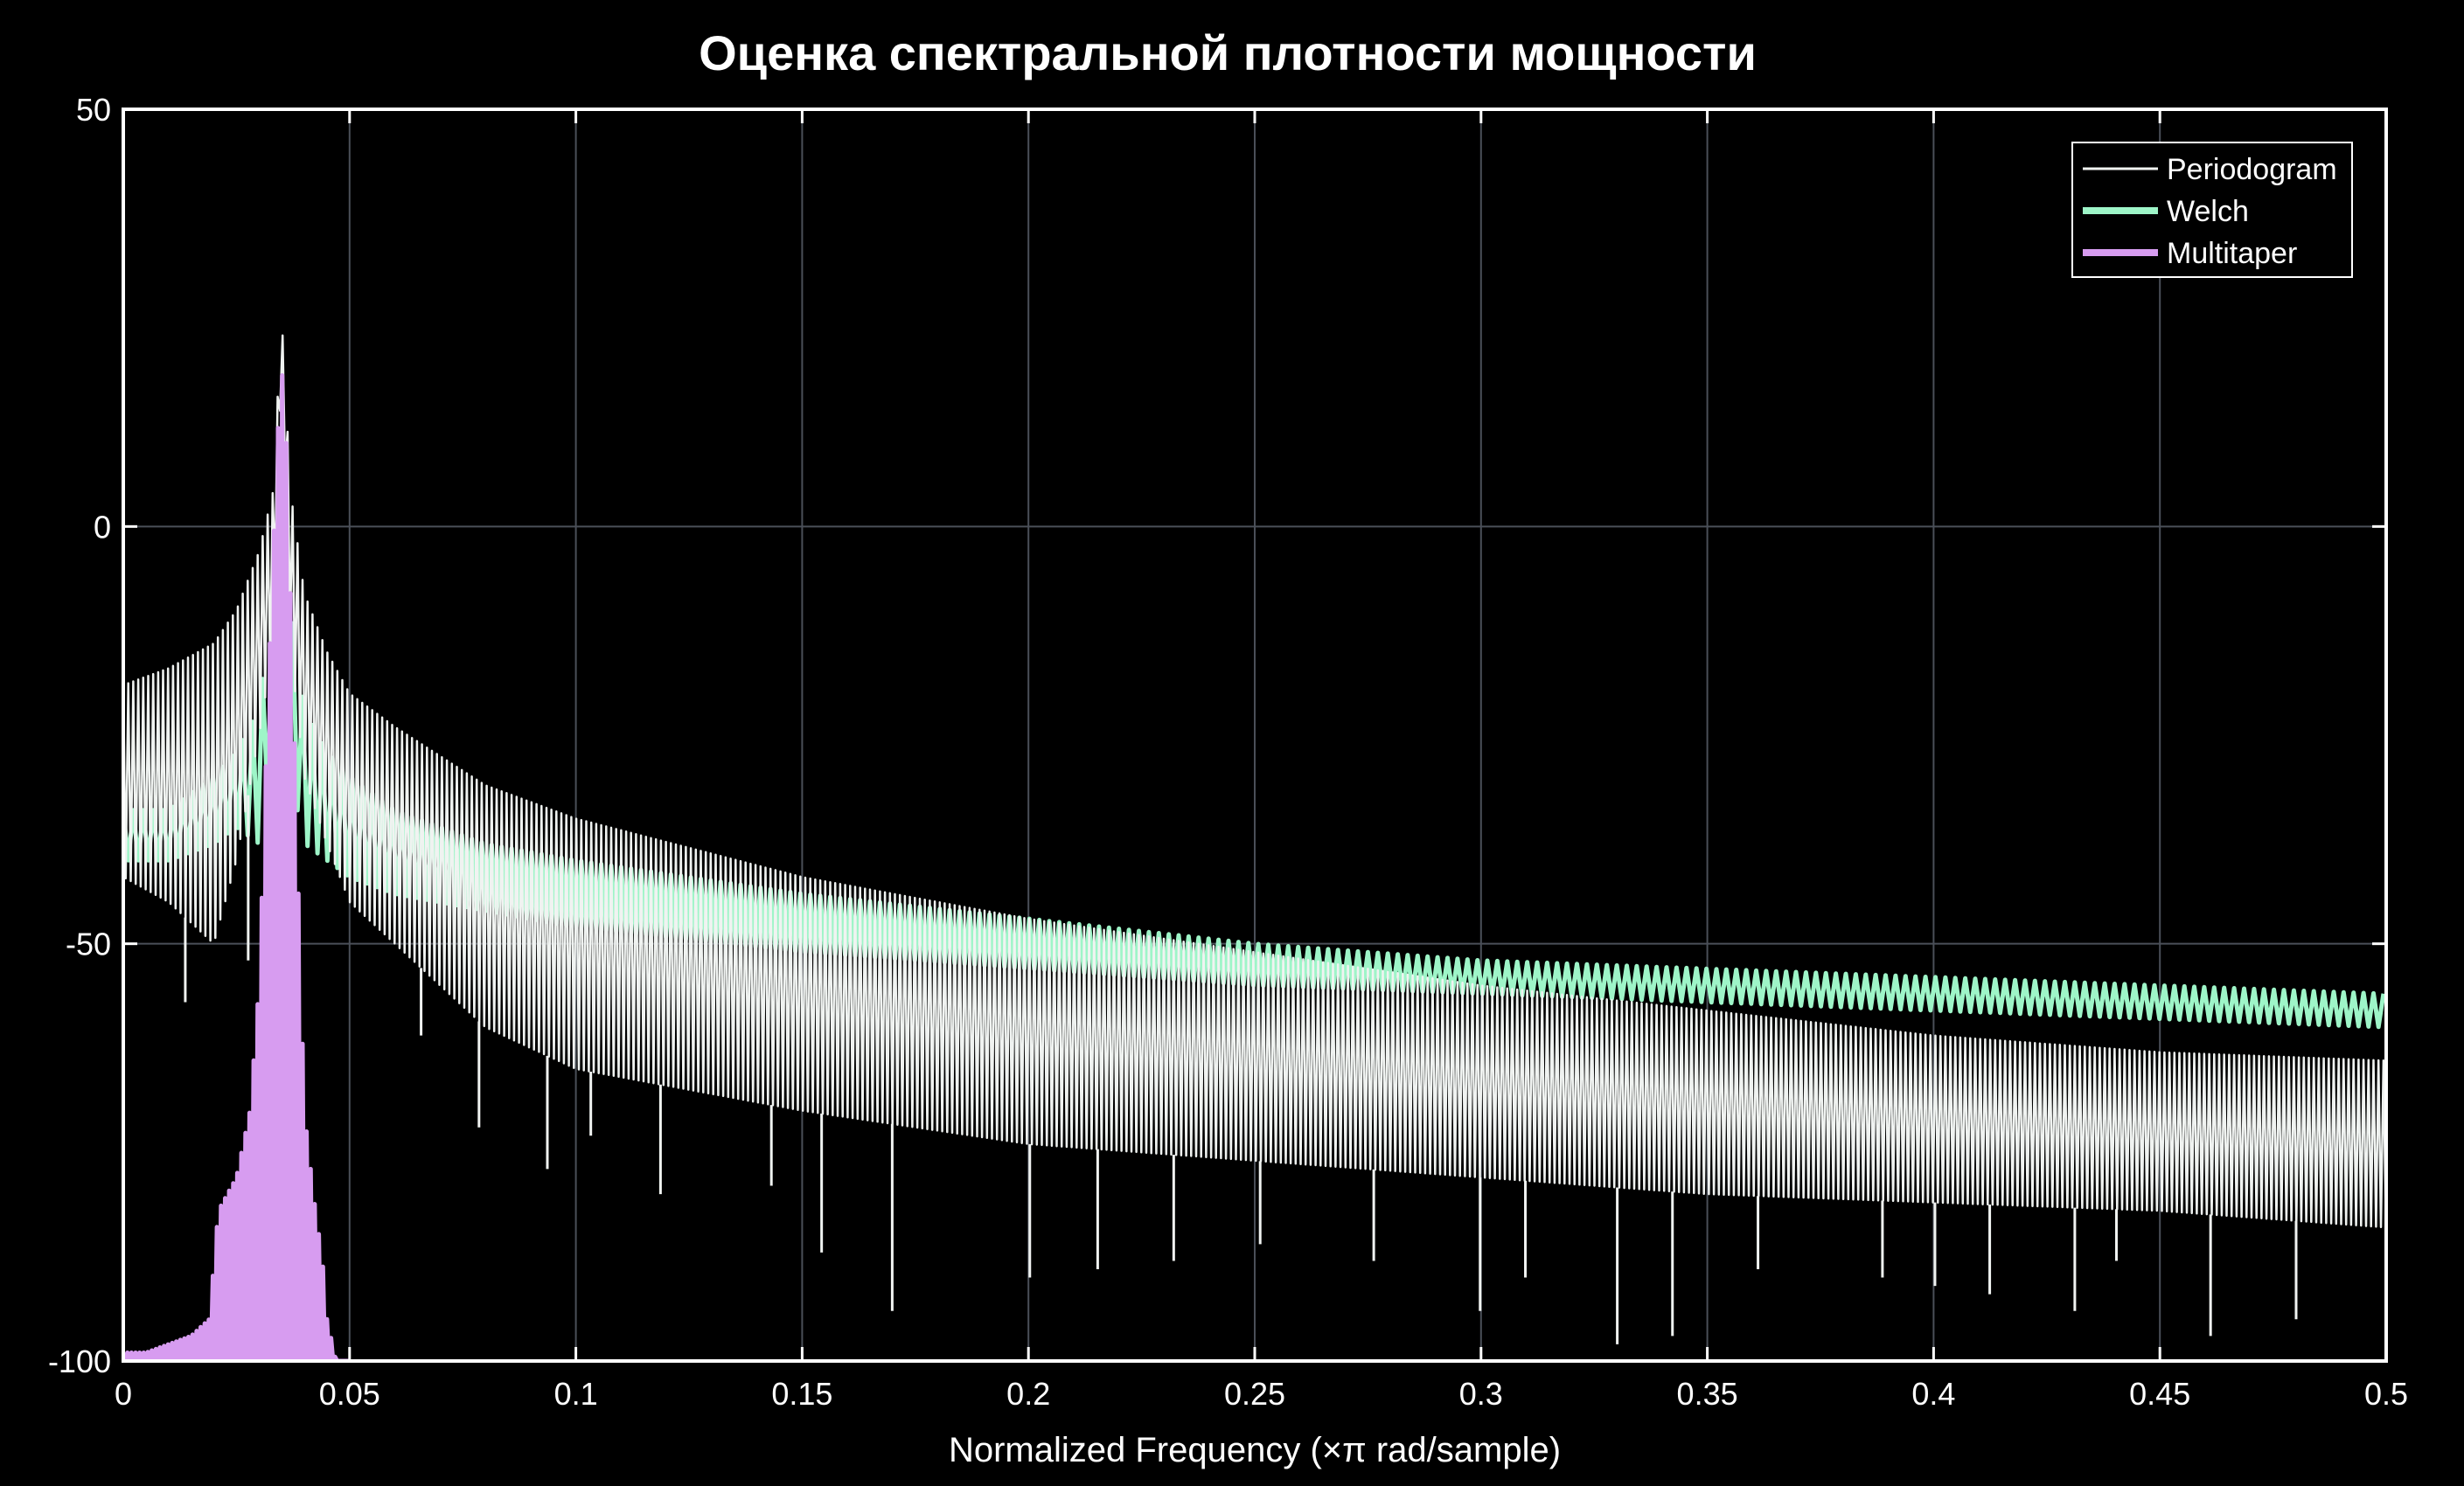 This screenshot has height=1486, width=2464. I want to click on series-line-multitaper, so click(237, 867).